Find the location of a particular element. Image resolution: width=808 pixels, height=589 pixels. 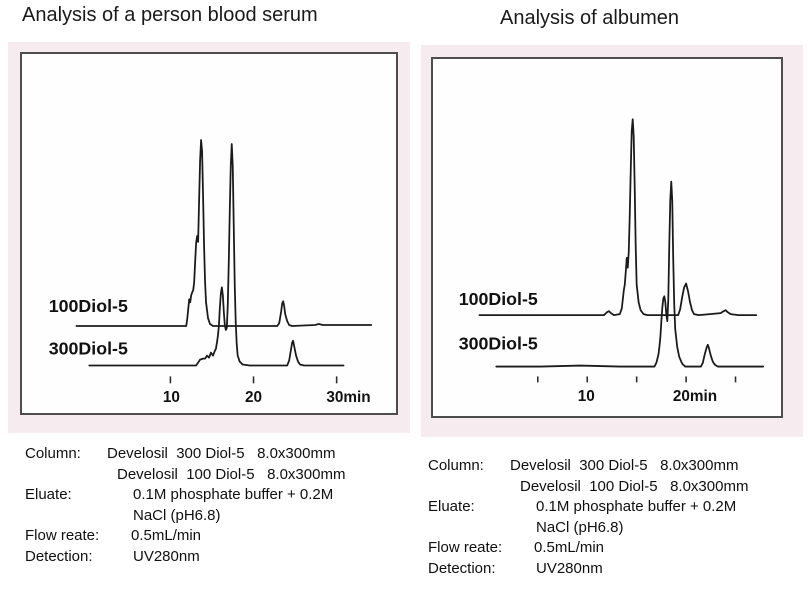

axis-tick-label: 20 is located at coordinates (253, 397).